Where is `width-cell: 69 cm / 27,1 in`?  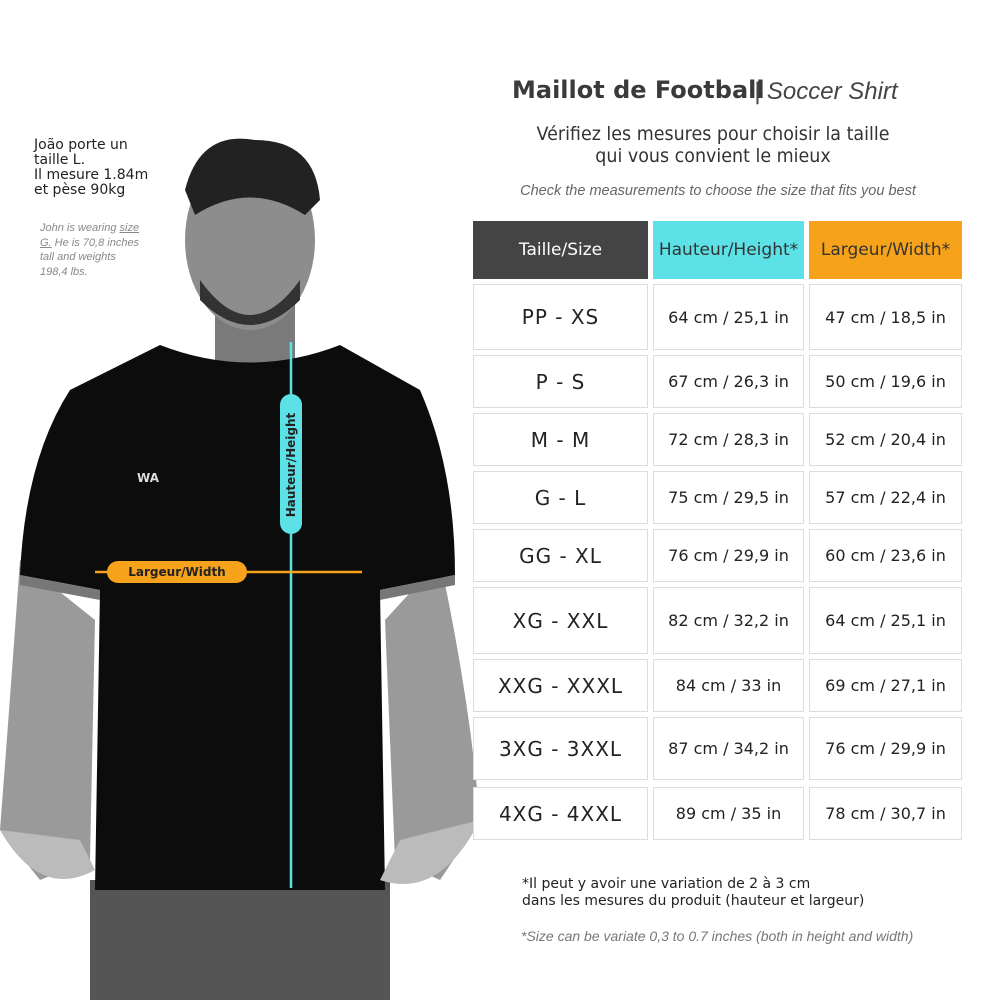
width-cell: 69 cm / 27,1 in is located at coordinates (885, 685).